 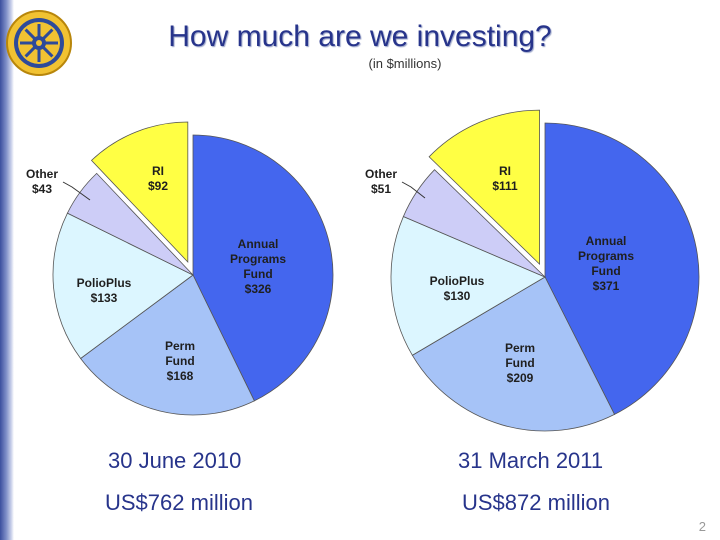 What do you see at coordinates (158, 178) in the screenshot?
I see `slice-label-ri: RI $92` at bounding box center [158, 178].